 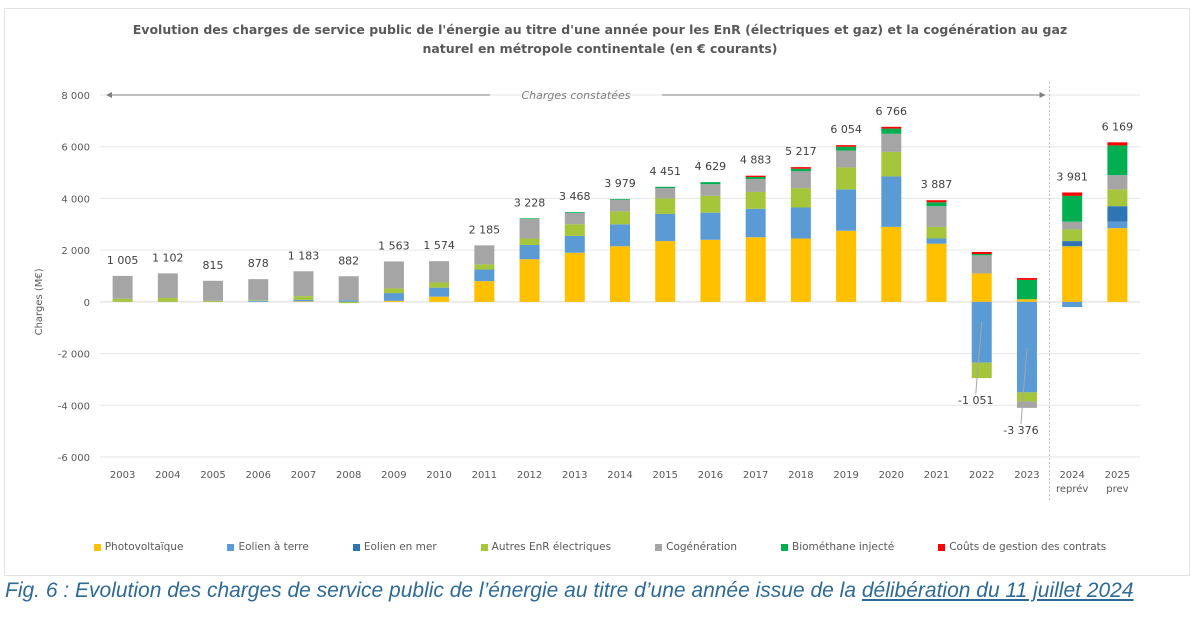 I want to click on data-label: 6 169, so click(x=1118, y=126).